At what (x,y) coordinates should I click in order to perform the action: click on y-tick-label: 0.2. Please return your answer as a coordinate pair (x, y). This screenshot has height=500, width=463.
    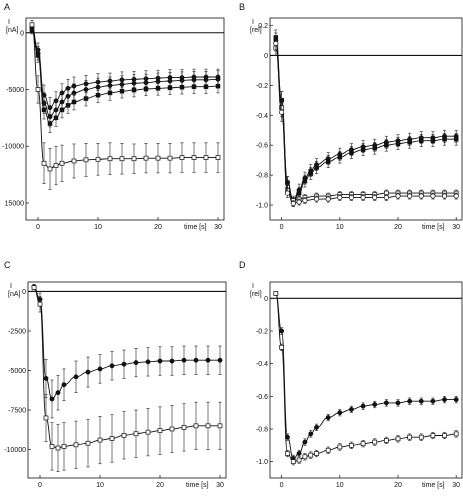
    Looking at the image, I should click on (263, 26).